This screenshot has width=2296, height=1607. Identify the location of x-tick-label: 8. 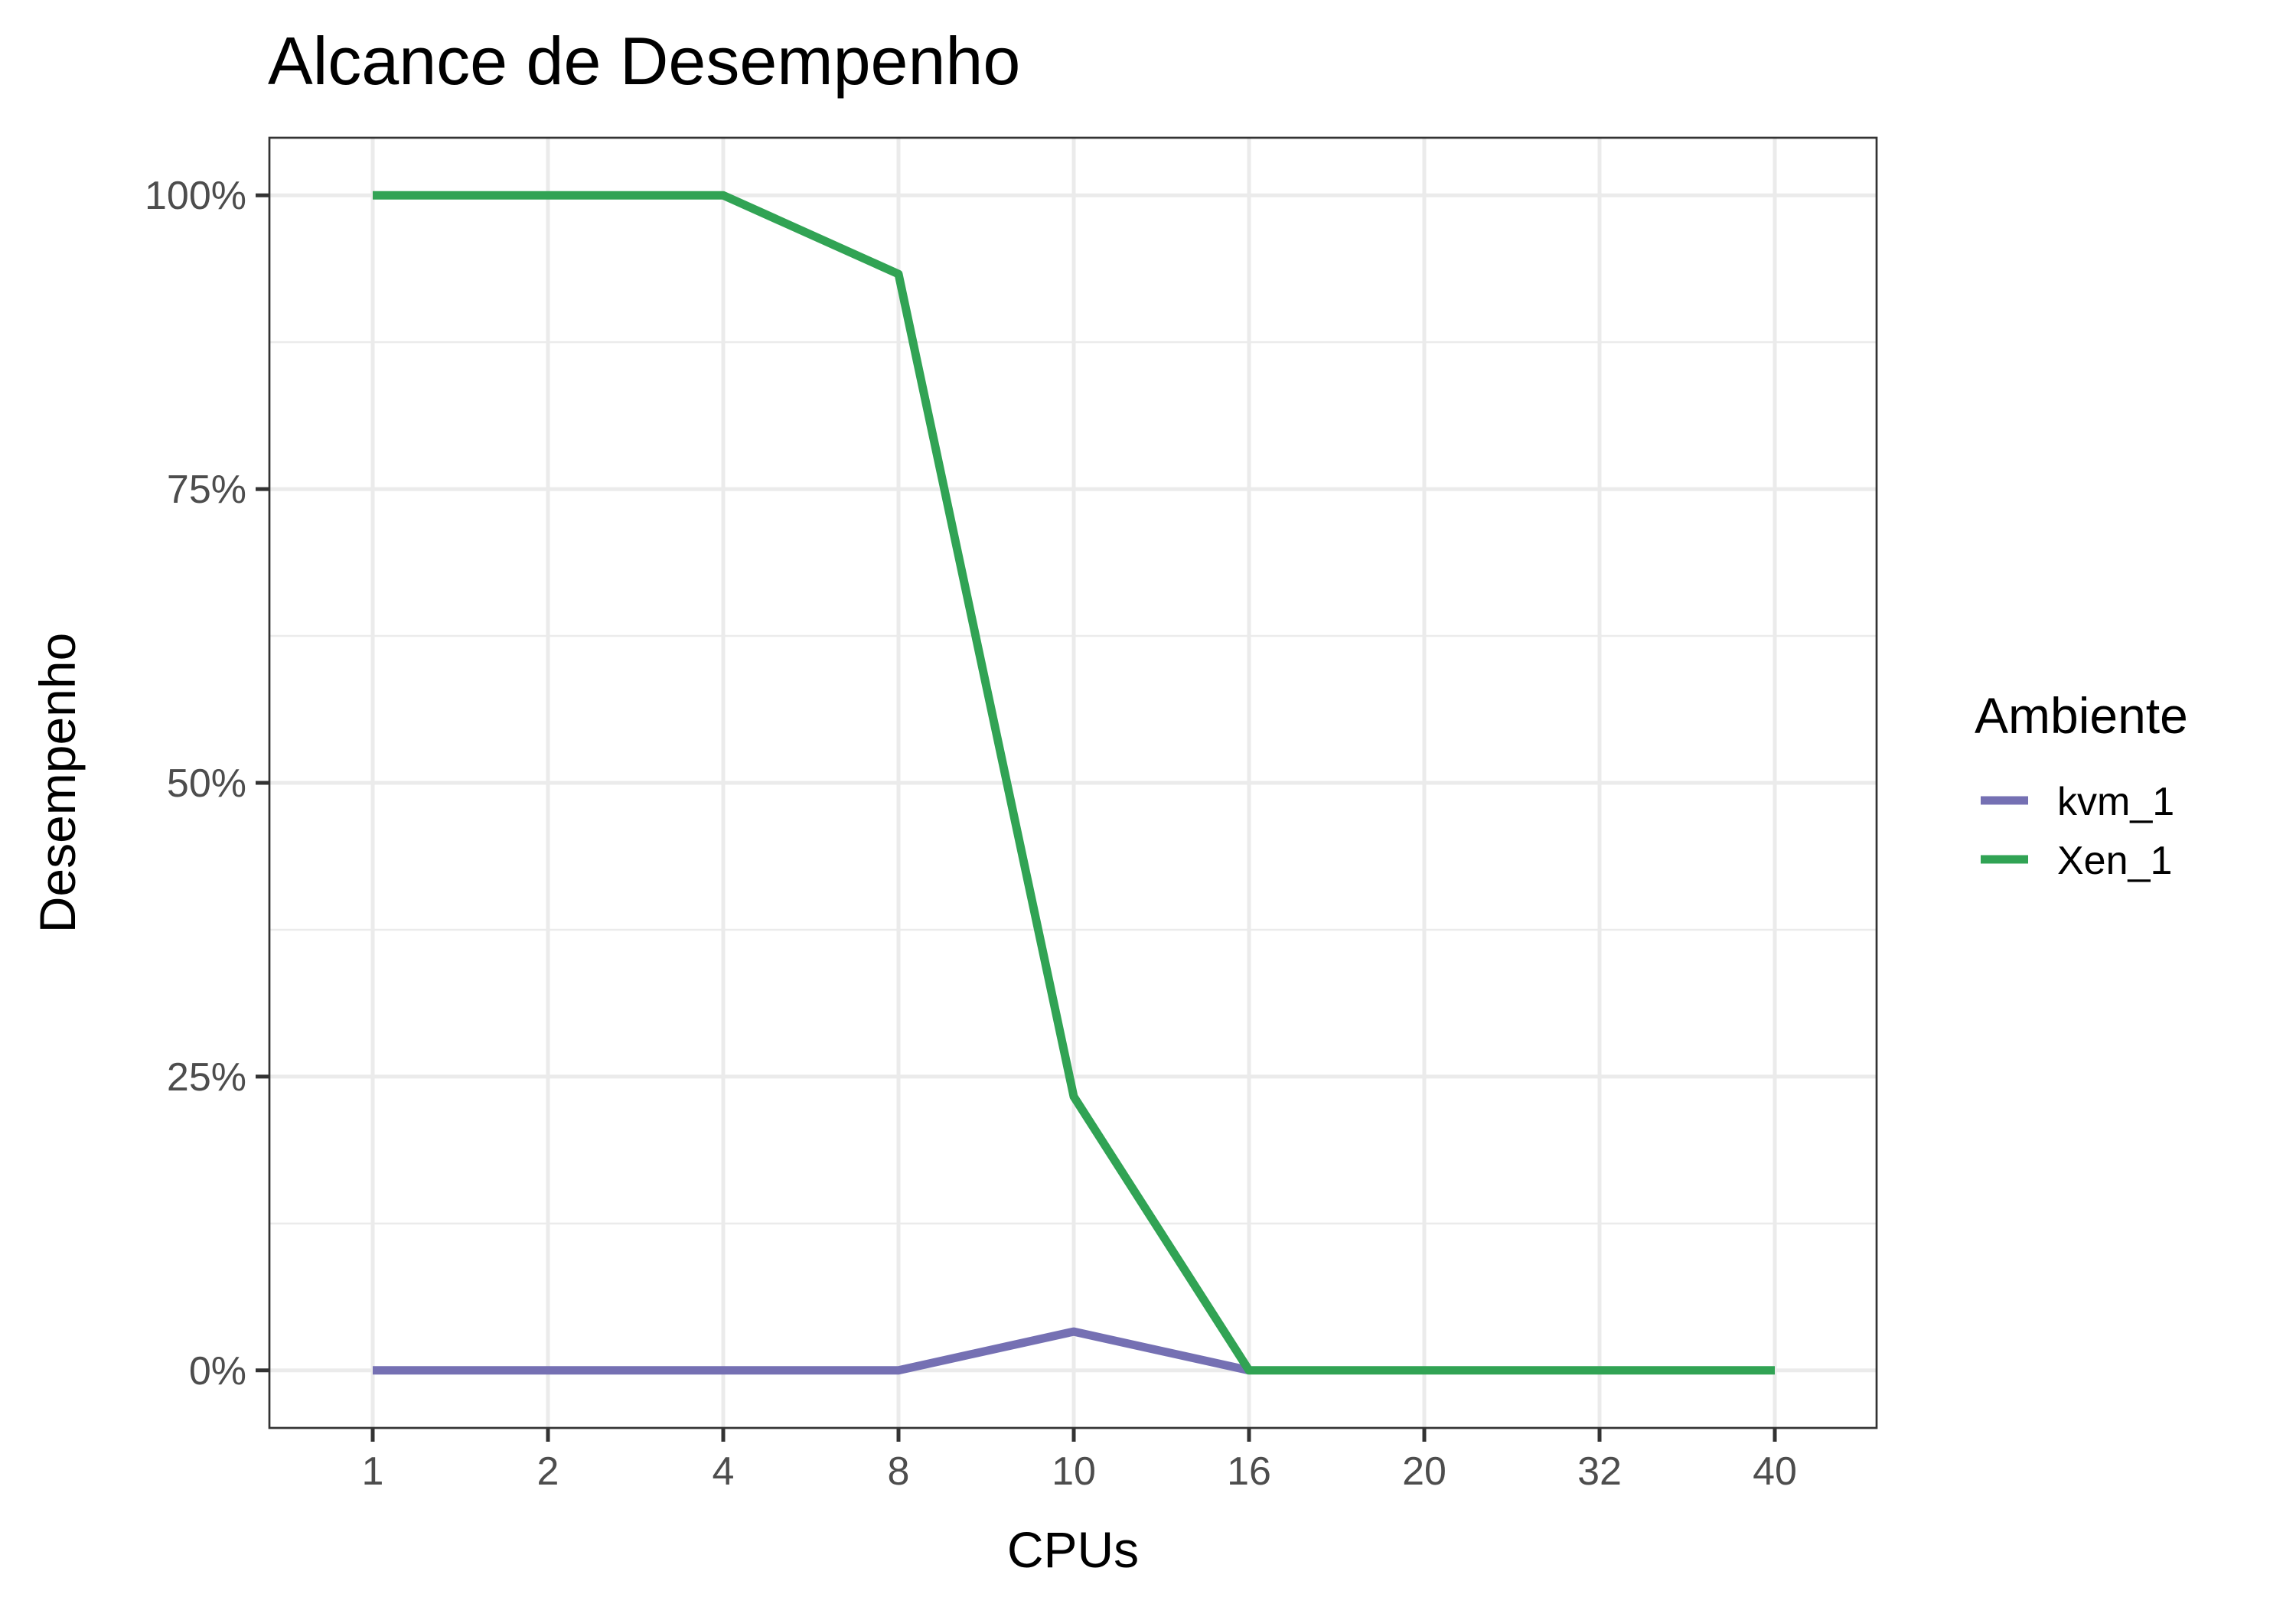
(899, 1471).